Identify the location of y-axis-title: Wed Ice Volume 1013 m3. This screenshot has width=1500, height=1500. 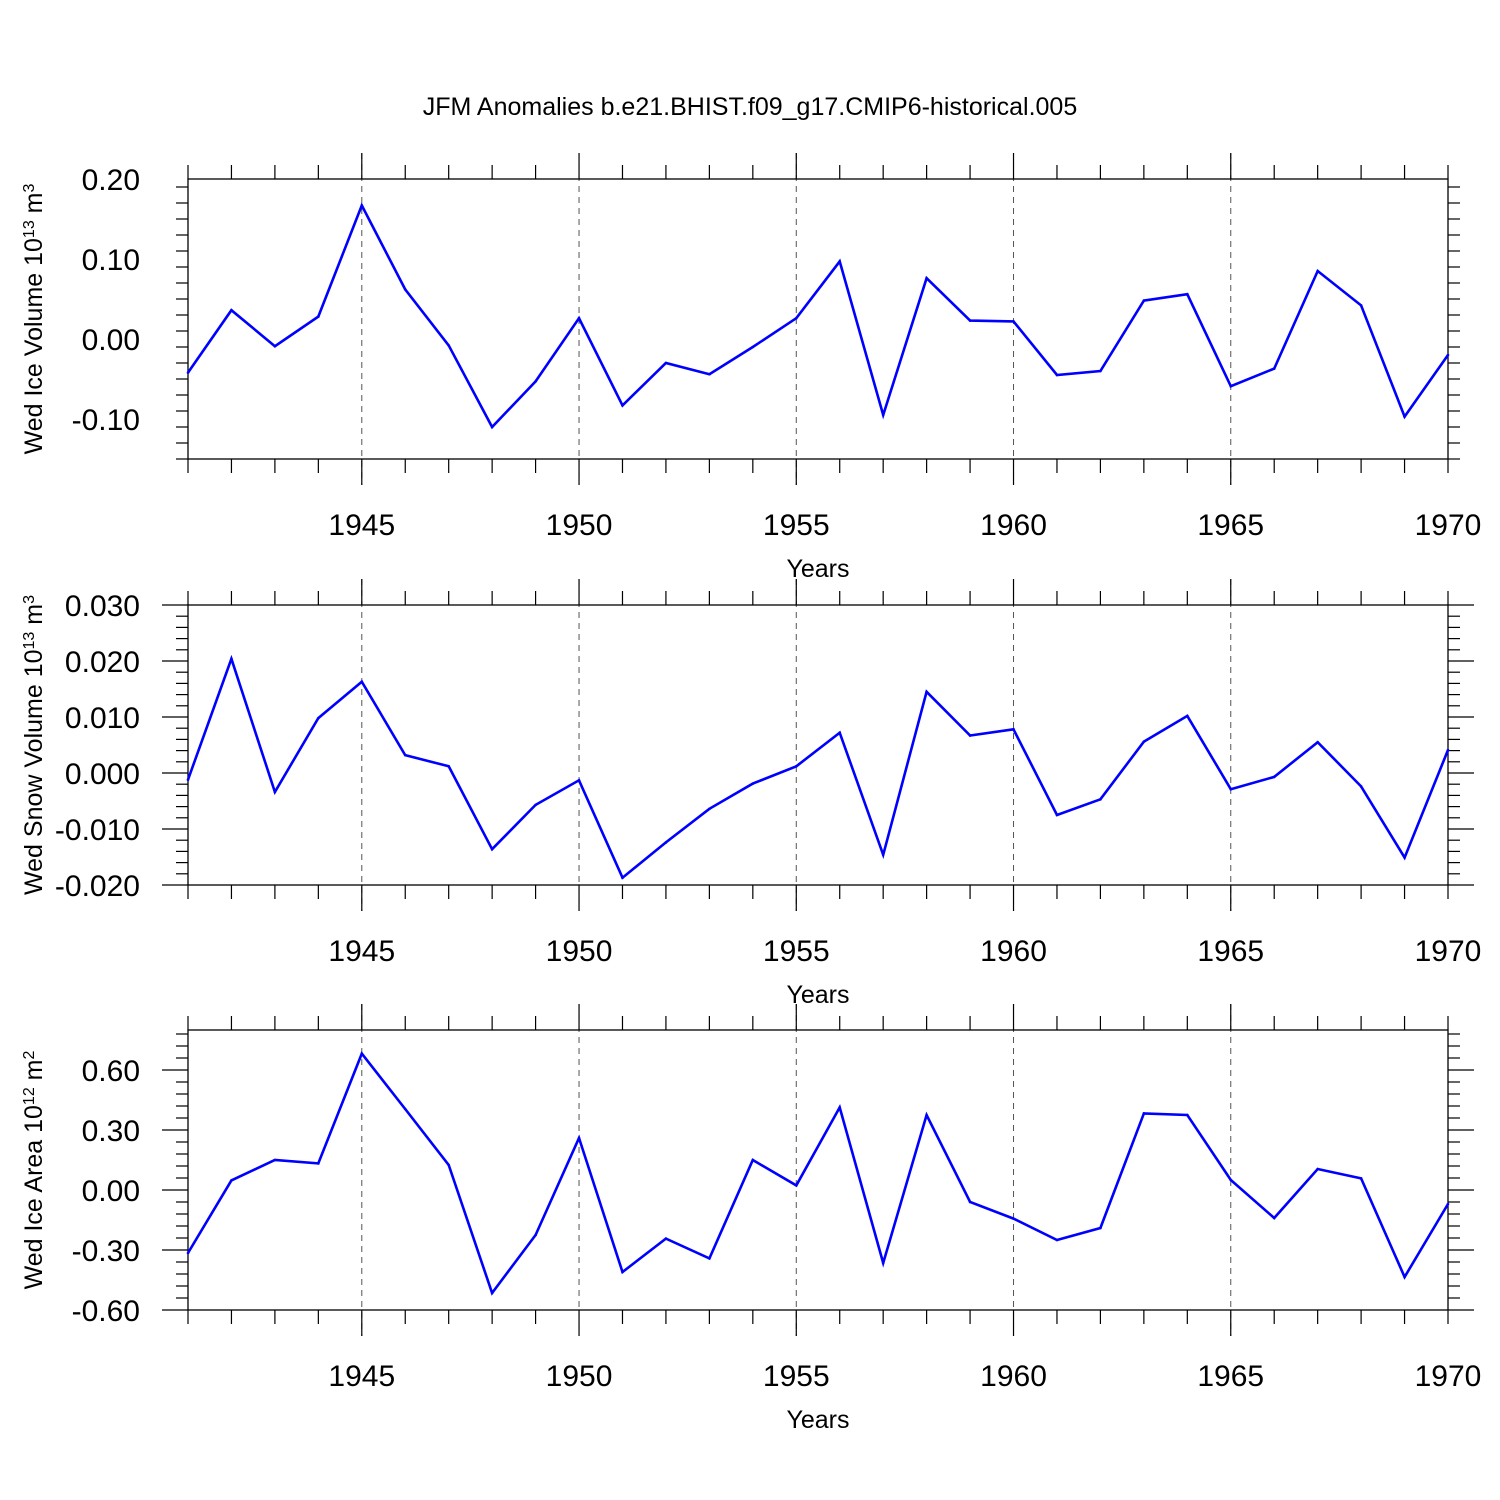
(34, 318).